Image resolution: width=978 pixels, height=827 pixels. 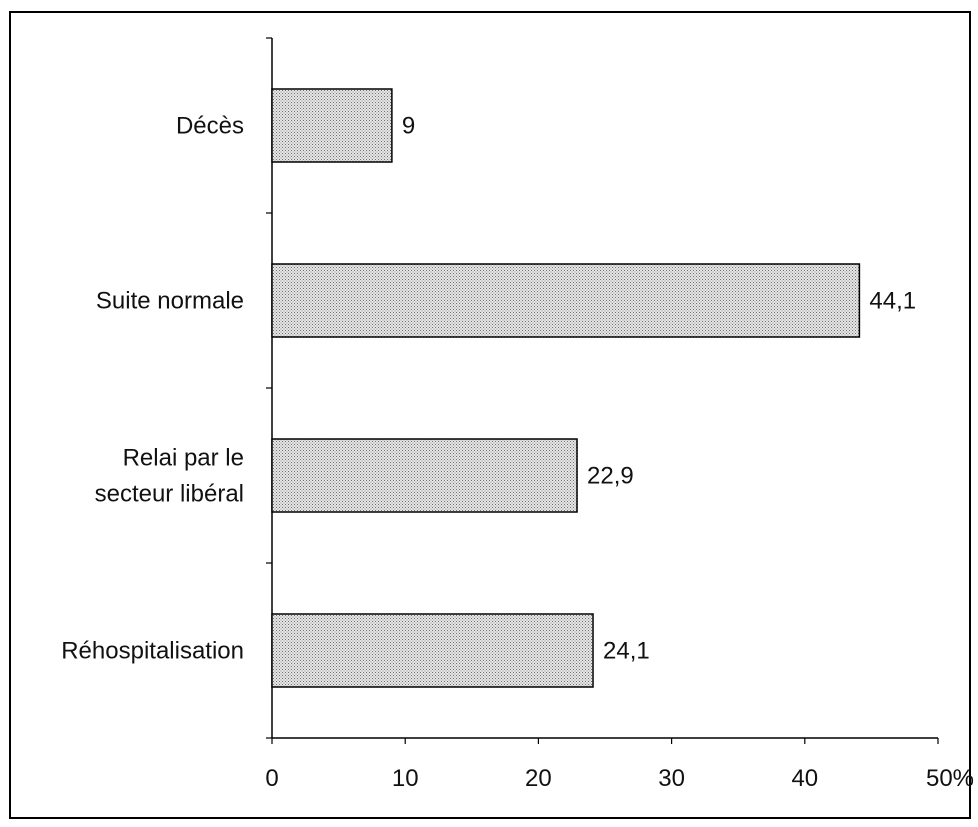 I want to click on category-label: Réhospitalisation, so click(x=152, y=651).